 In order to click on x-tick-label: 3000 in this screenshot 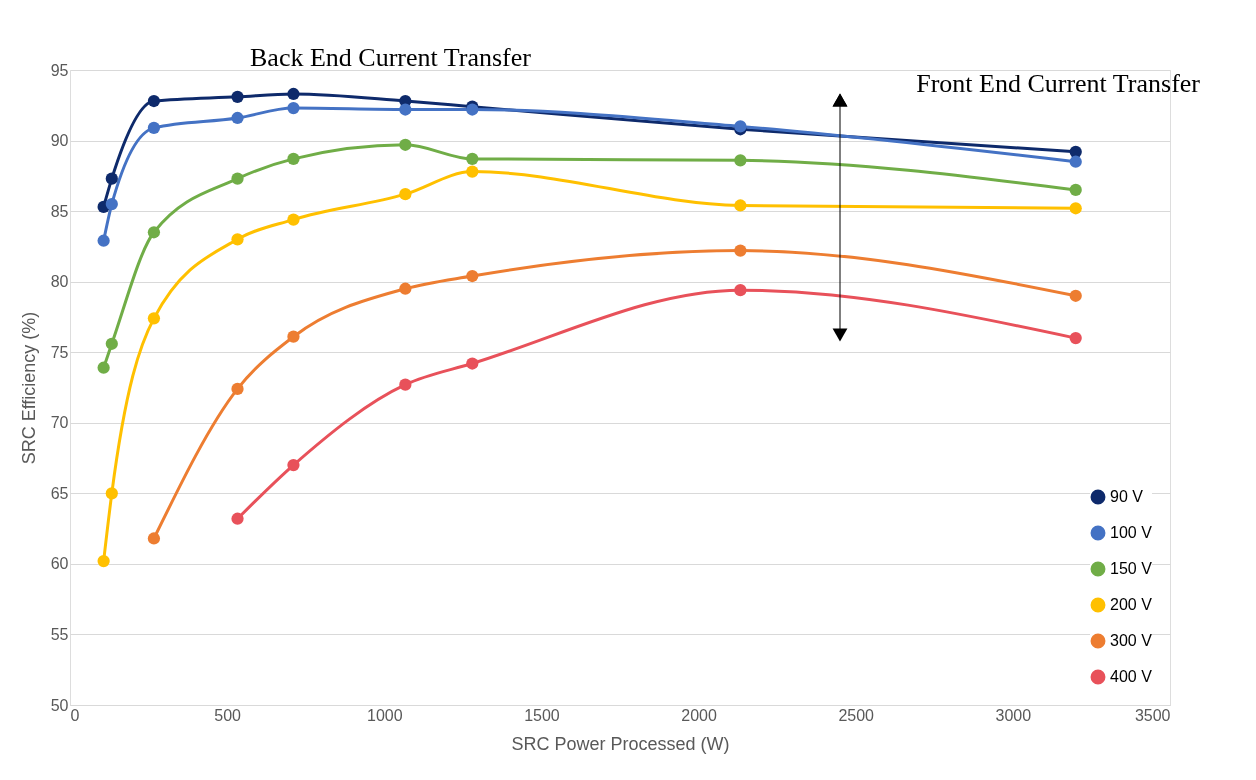, I will do `click(1013, 715)`.